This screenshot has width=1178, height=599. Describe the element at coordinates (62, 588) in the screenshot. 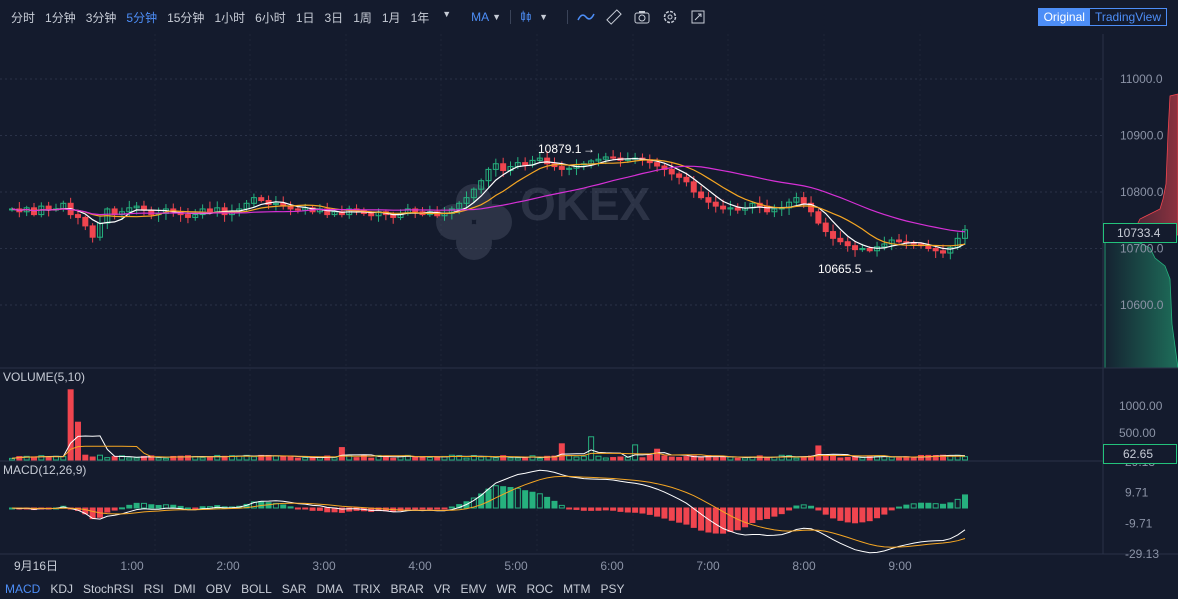

I see `indicator-tab: KDJ` at that location.